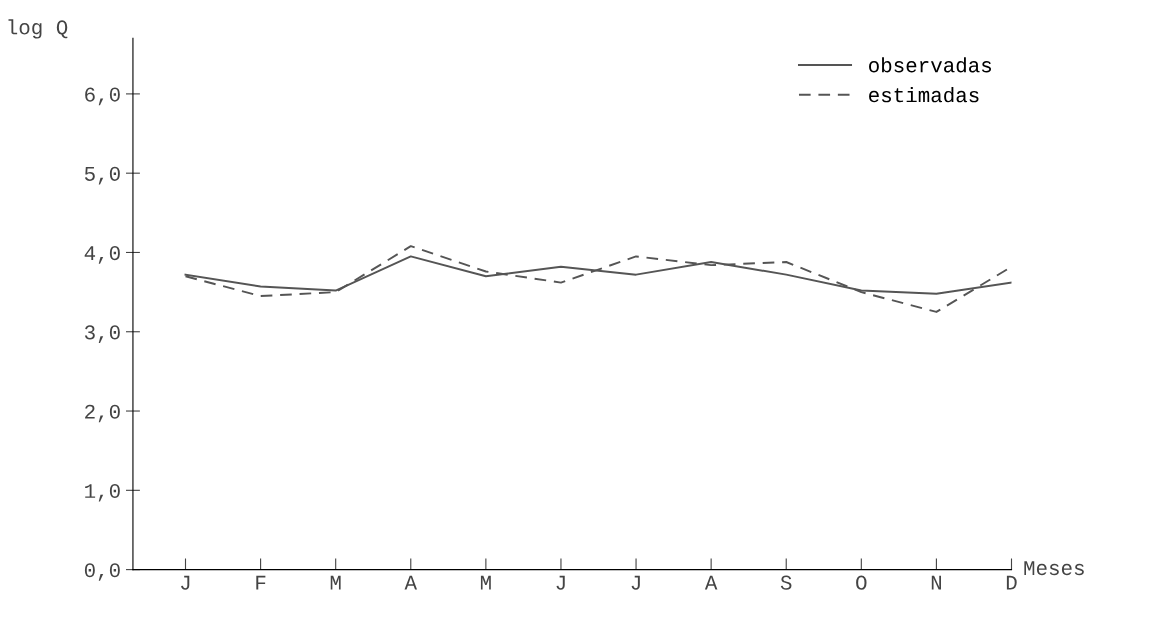 This screenshot has width=1156, height=640. Describe the element at coordinates (102, 334) in the screenshot. I see `y-tick-label: 3,0` at that location.